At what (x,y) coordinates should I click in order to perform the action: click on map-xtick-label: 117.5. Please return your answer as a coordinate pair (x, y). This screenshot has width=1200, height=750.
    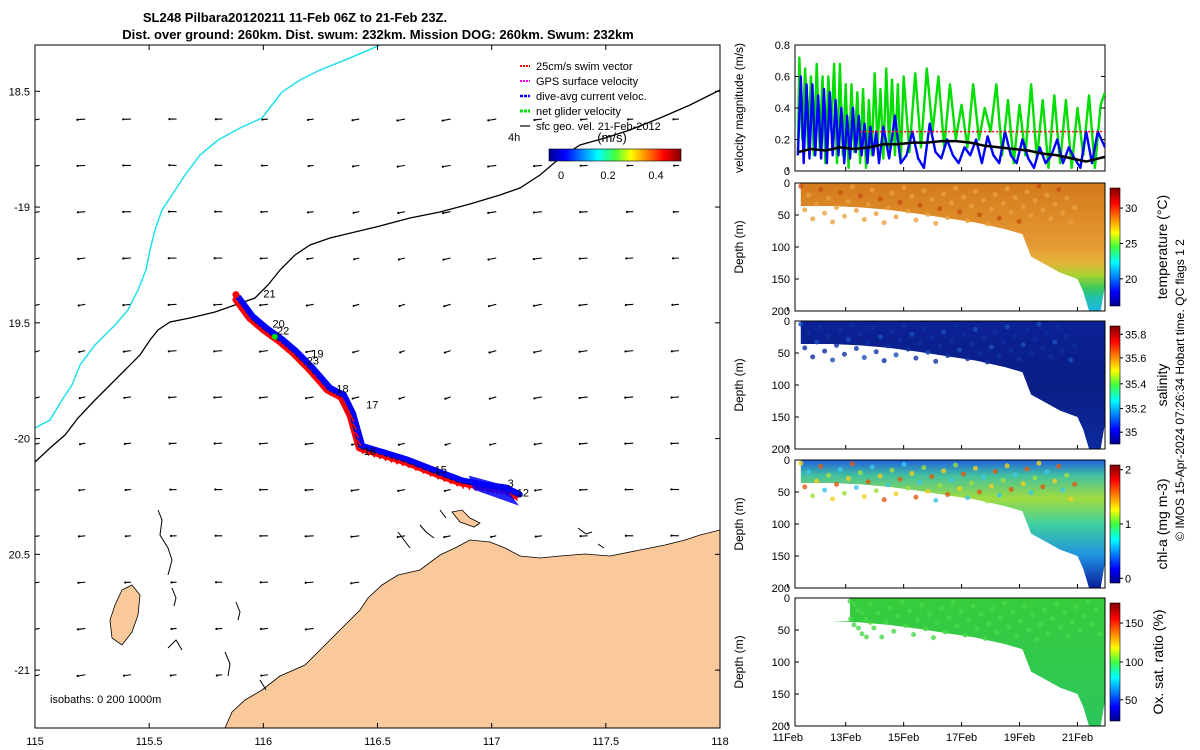
    Looking at the image, I should click on (605, 742).